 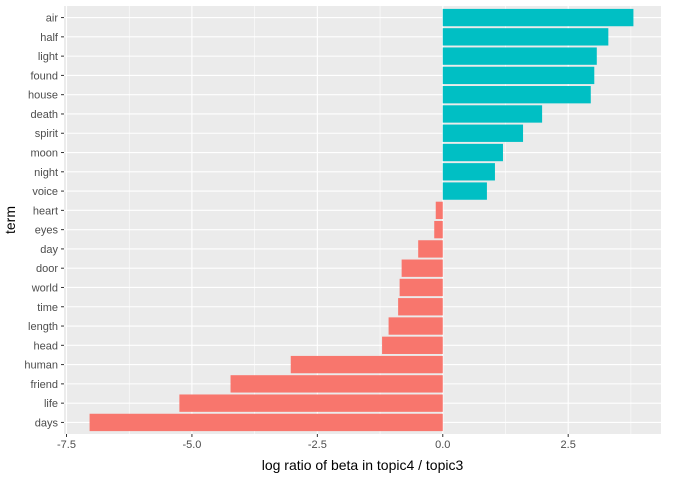 I want to click on bar-half, so click(x=525, y=37).